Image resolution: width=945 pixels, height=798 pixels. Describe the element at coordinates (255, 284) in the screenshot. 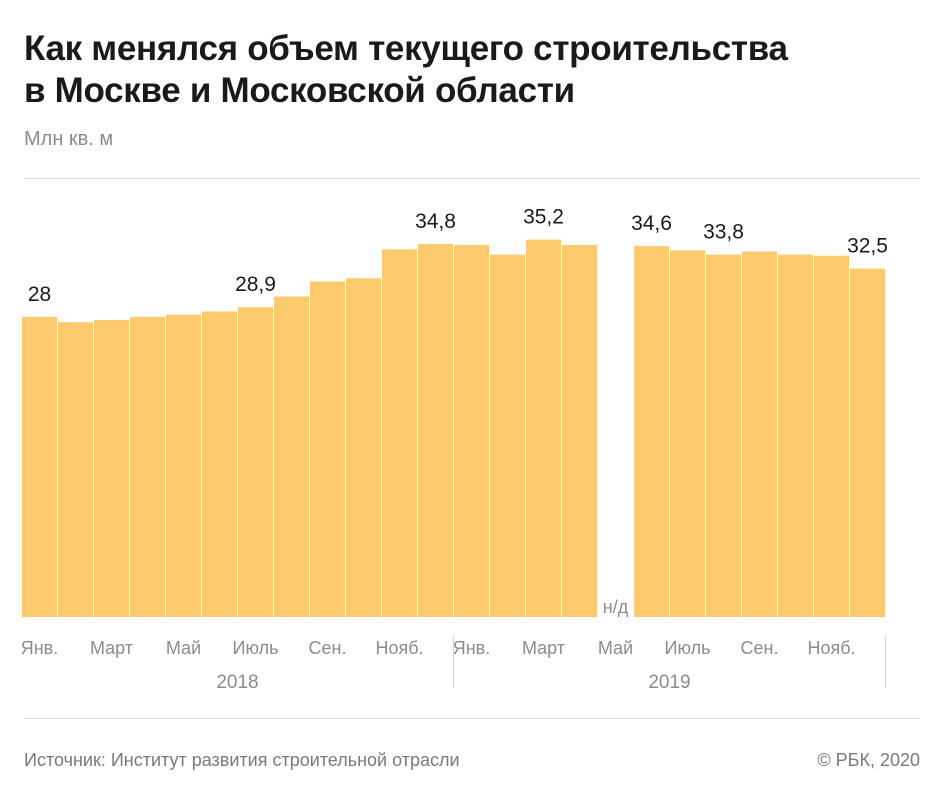

I see `value-label-2018-07: 28,9` at that location.